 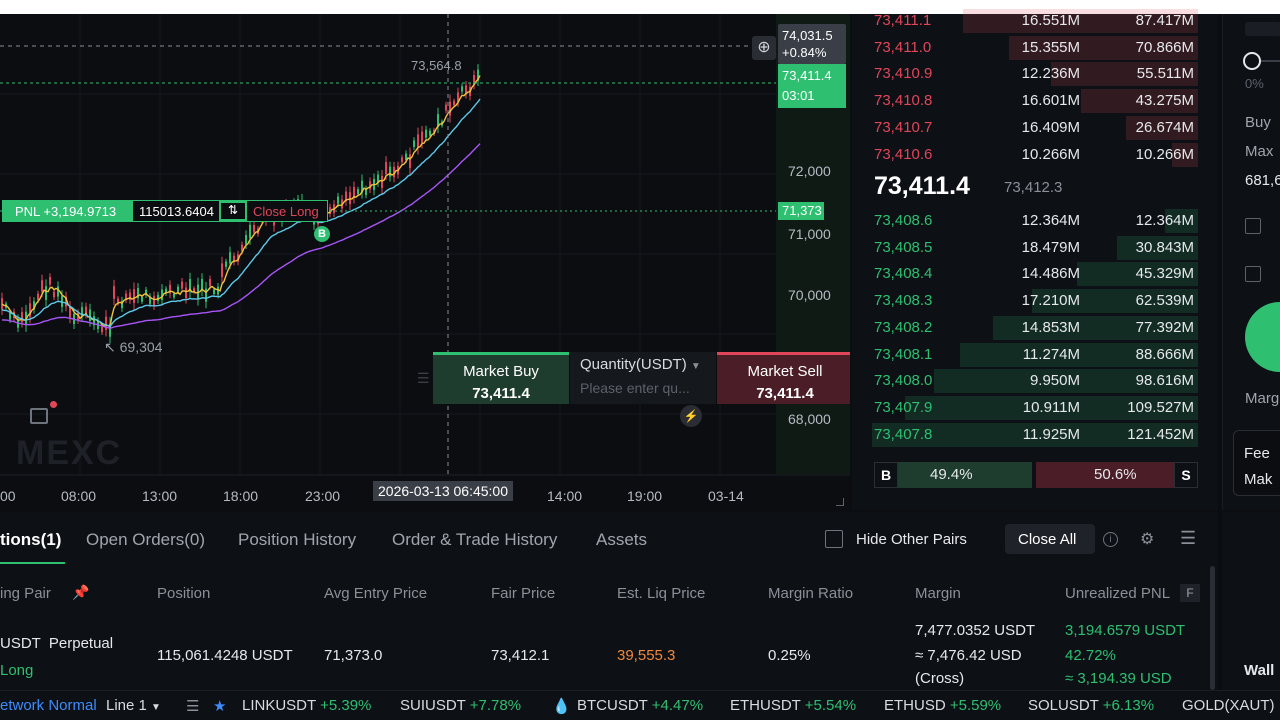 What do you see at coordinates (1035, 408) in the screenshot?
I see `bid-row: 73,407.9 10.911M 109.527M` at bounding box center [1035, 408].